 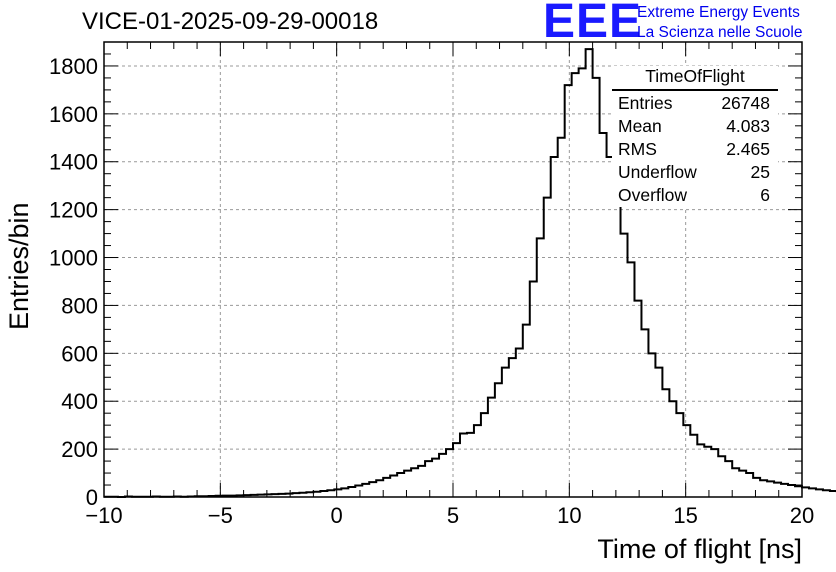 What do you see at coordinates (720, 32) in the screenshot?
I see `org-line-2: La Scienza nelle Scuole` at bounding box center [720, 32].